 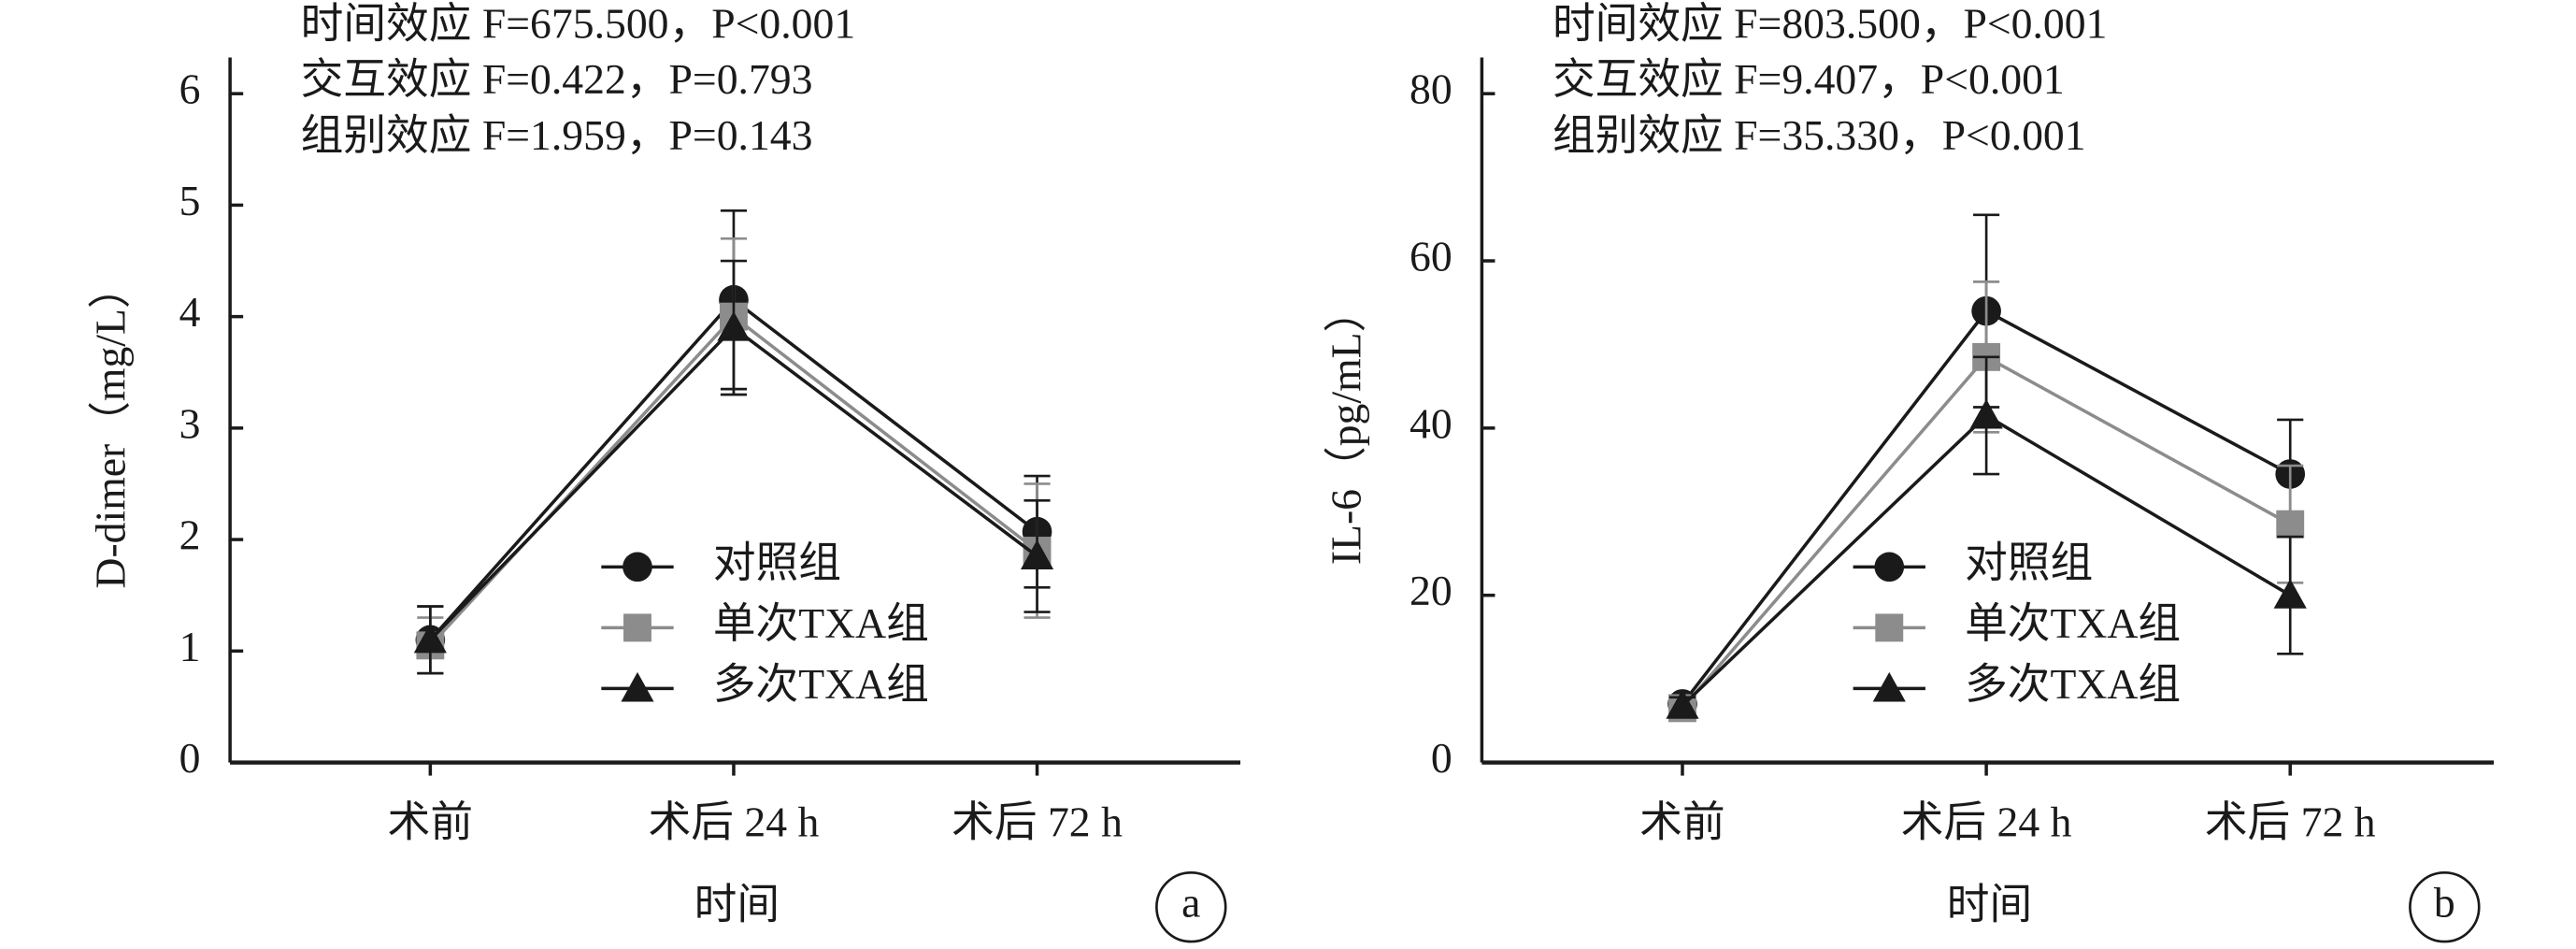 What do you see at coordinates (2444, 903) in the screenshot?
I see `panel-label: b` at bounding box center [2444, 903].